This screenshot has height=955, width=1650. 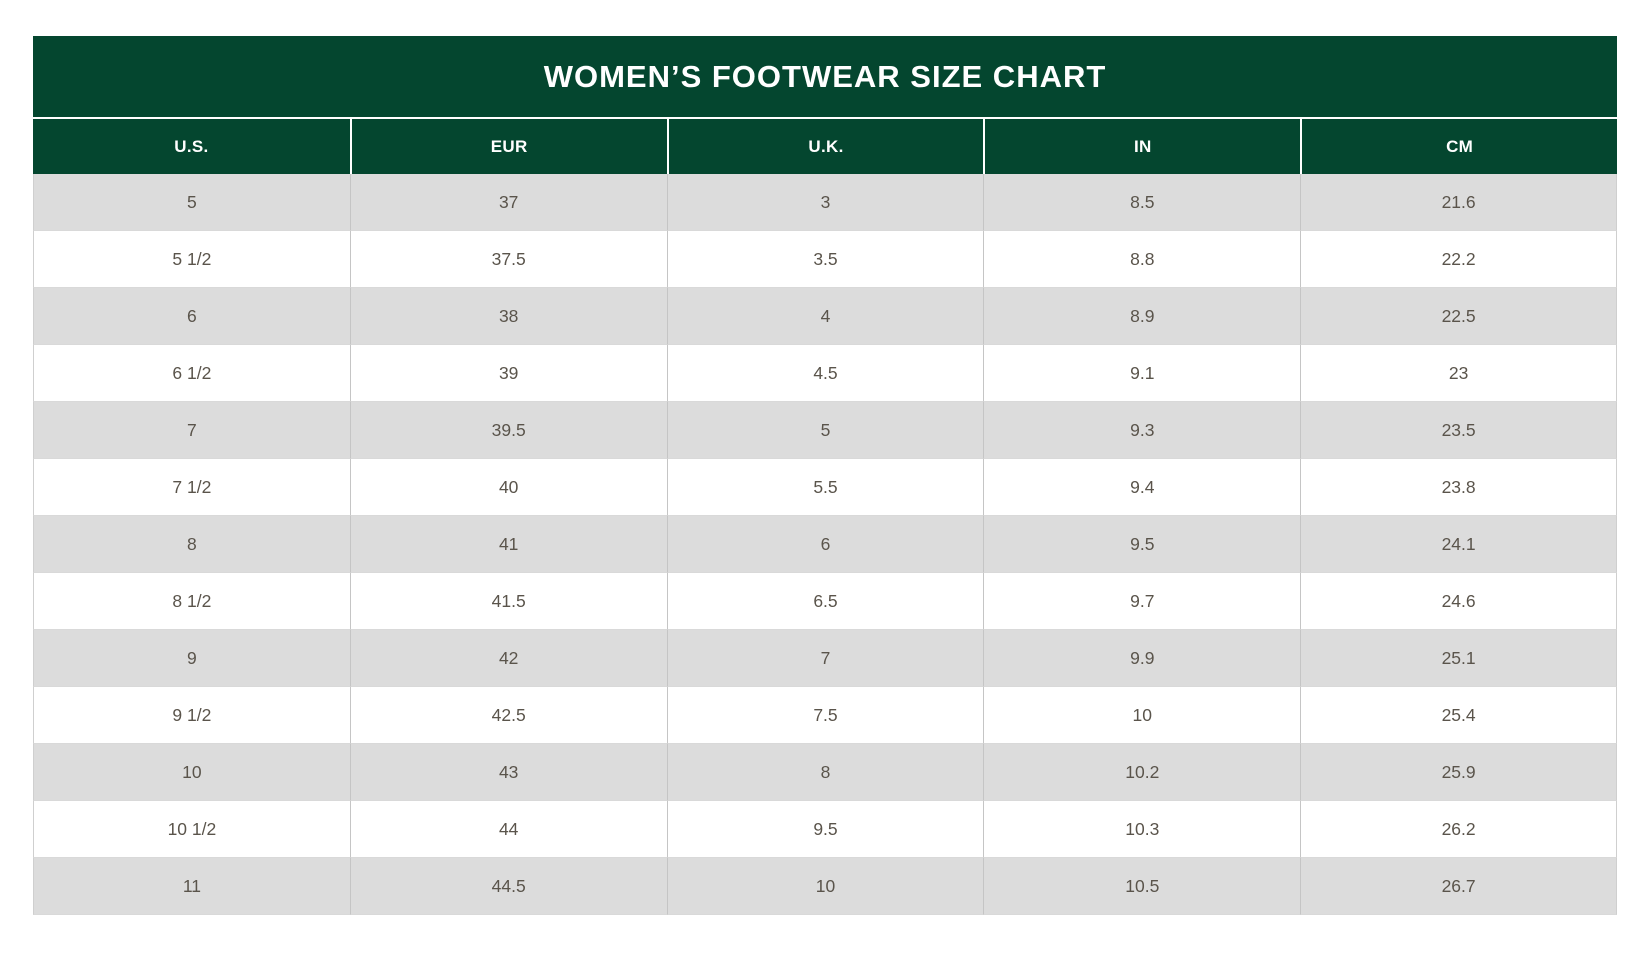 What do you see at coordinates (191, 372) in the screenshot?
I see `table-cell: 6 1/2` at bounding box center [191, 372].